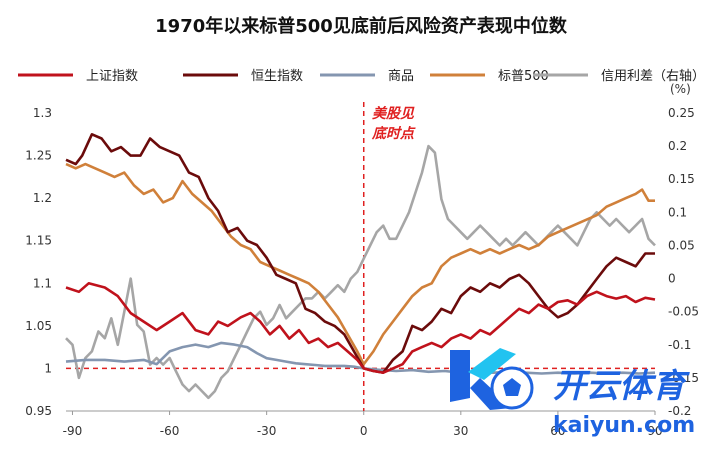  I want to click on left-tick-label: 1.3, so click(42, 113).